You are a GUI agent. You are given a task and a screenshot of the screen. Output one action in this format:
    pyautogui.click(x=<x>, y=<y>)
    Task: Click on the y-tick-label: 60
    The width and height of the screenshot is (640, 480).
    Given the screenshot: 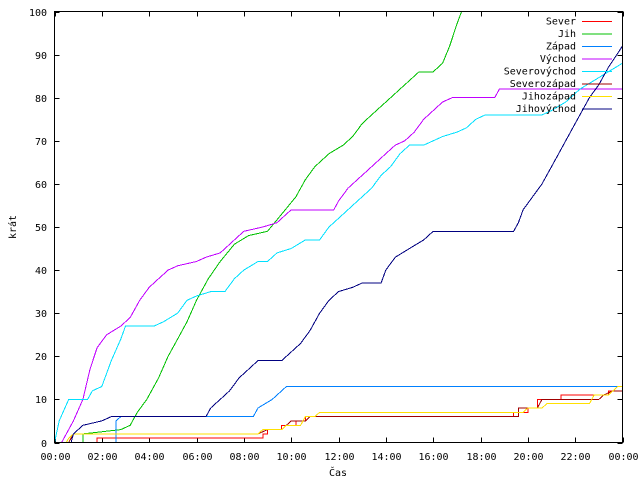 What is the action you would take?
    pyautogui.click(x=41, y=185)
    